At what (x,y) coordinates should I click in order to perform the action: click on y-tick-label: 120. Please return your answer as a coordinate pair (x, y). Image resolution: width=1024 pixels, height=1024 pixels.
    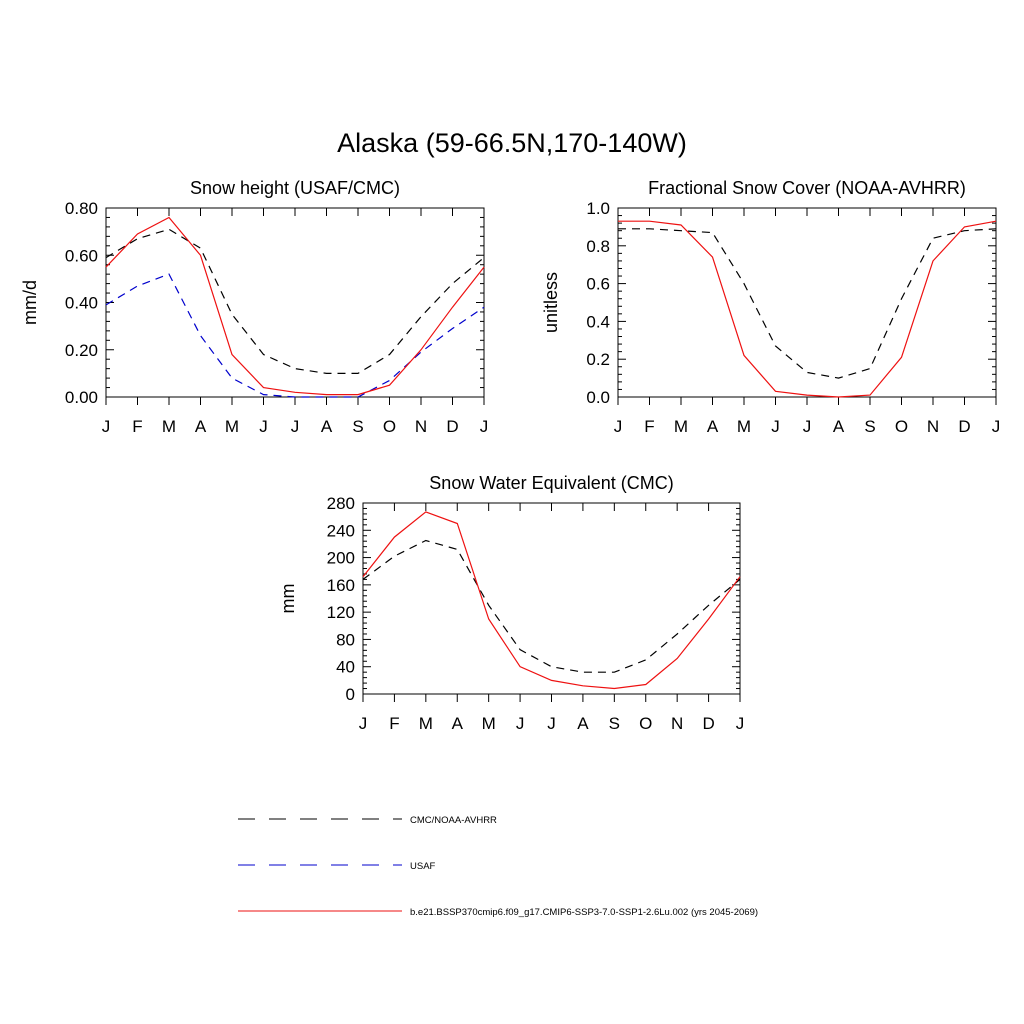
    Looking at the image, I should click on (341, 612).